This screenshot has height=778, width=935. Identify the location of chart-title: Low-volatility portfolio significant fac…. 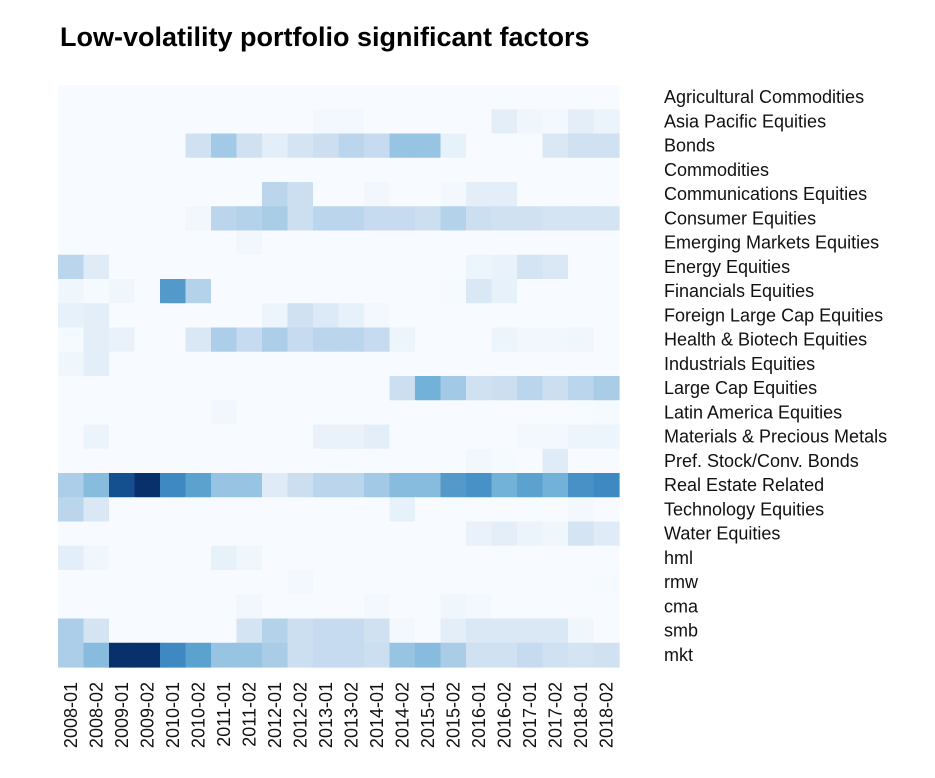
(325, 37).